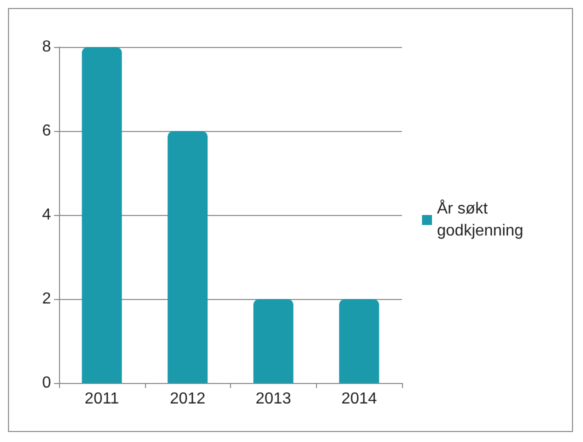 This screenshot has width=583, height=442. Describe the element at coordinates (47, 47) in the screenshot. I see `y-tick-label: 8` at that location.